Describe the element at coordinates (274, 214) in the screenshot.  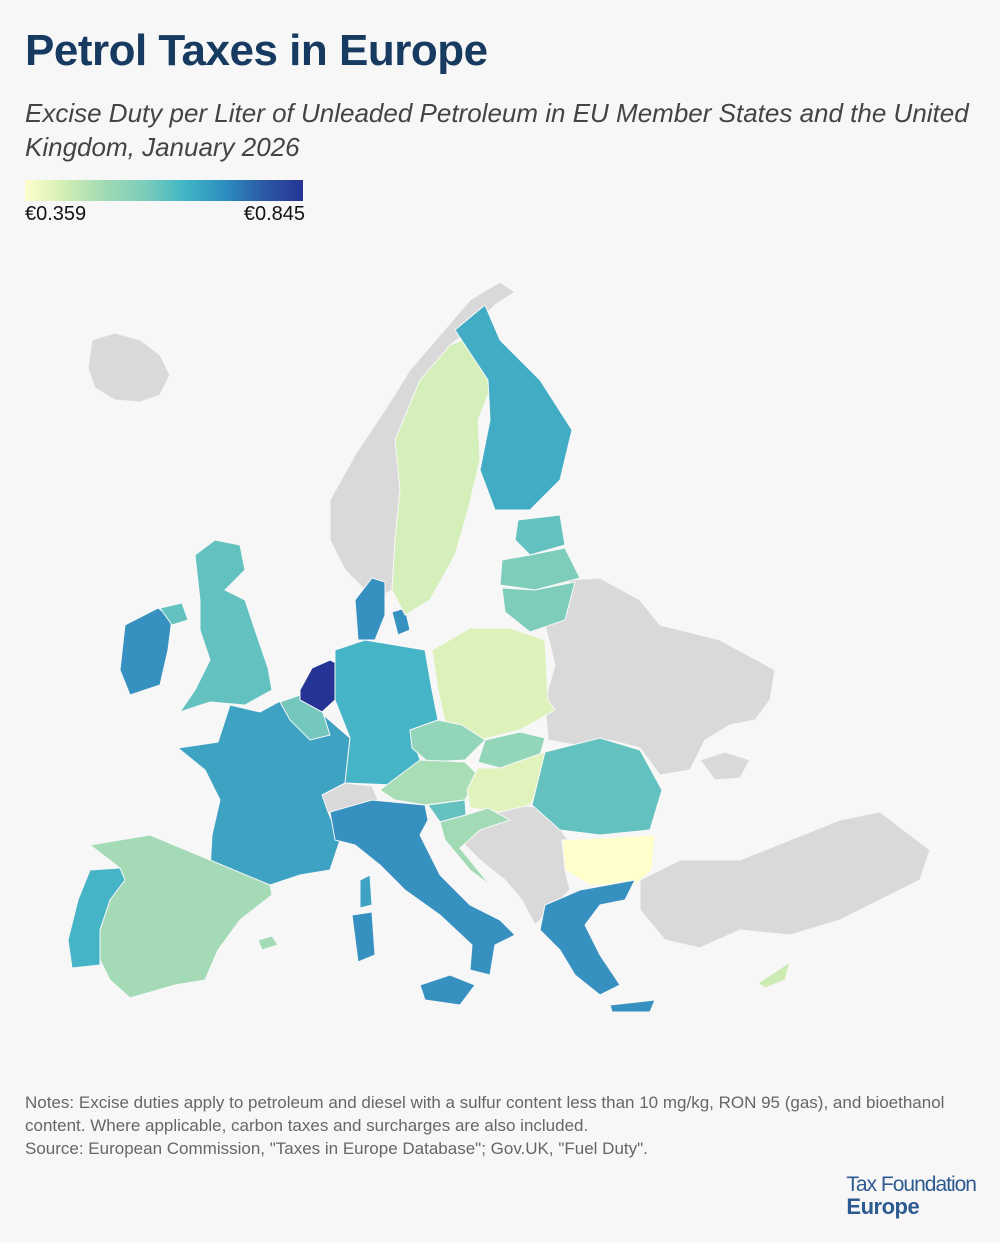
I see `legend-max-label: €0.845` at that location.